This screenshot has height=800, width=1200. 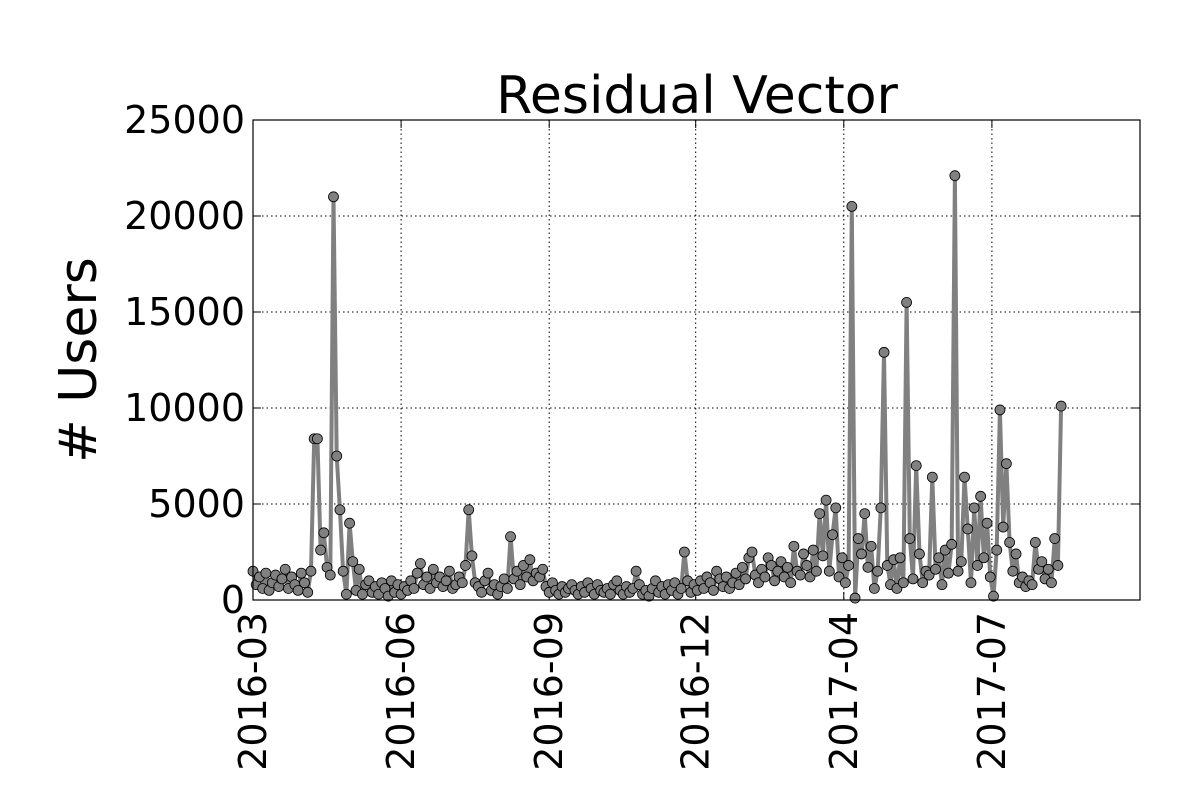 What do you see at coordinates (184, 408) in the screenshot?
I see `y-tick-label: 10000` at bounding box center [184, 408].